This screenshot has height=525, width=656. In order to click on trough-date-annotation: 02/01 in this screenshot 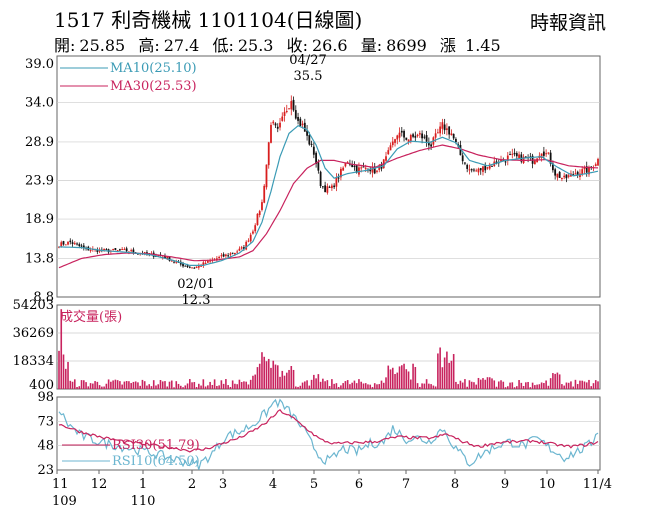, I will do `click(195, 284)`.